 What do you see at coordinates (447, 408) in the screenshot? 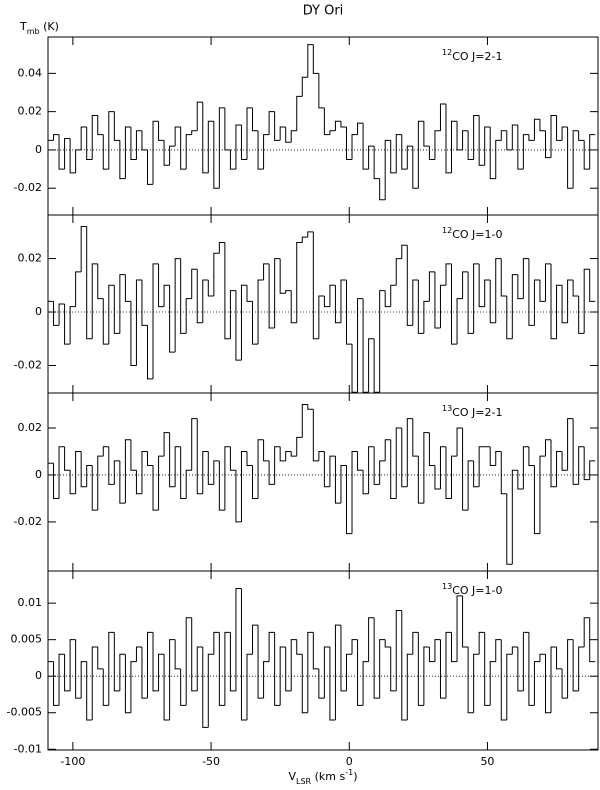
I see `panel-label-sup: 13` at bounding box center [447, 408].